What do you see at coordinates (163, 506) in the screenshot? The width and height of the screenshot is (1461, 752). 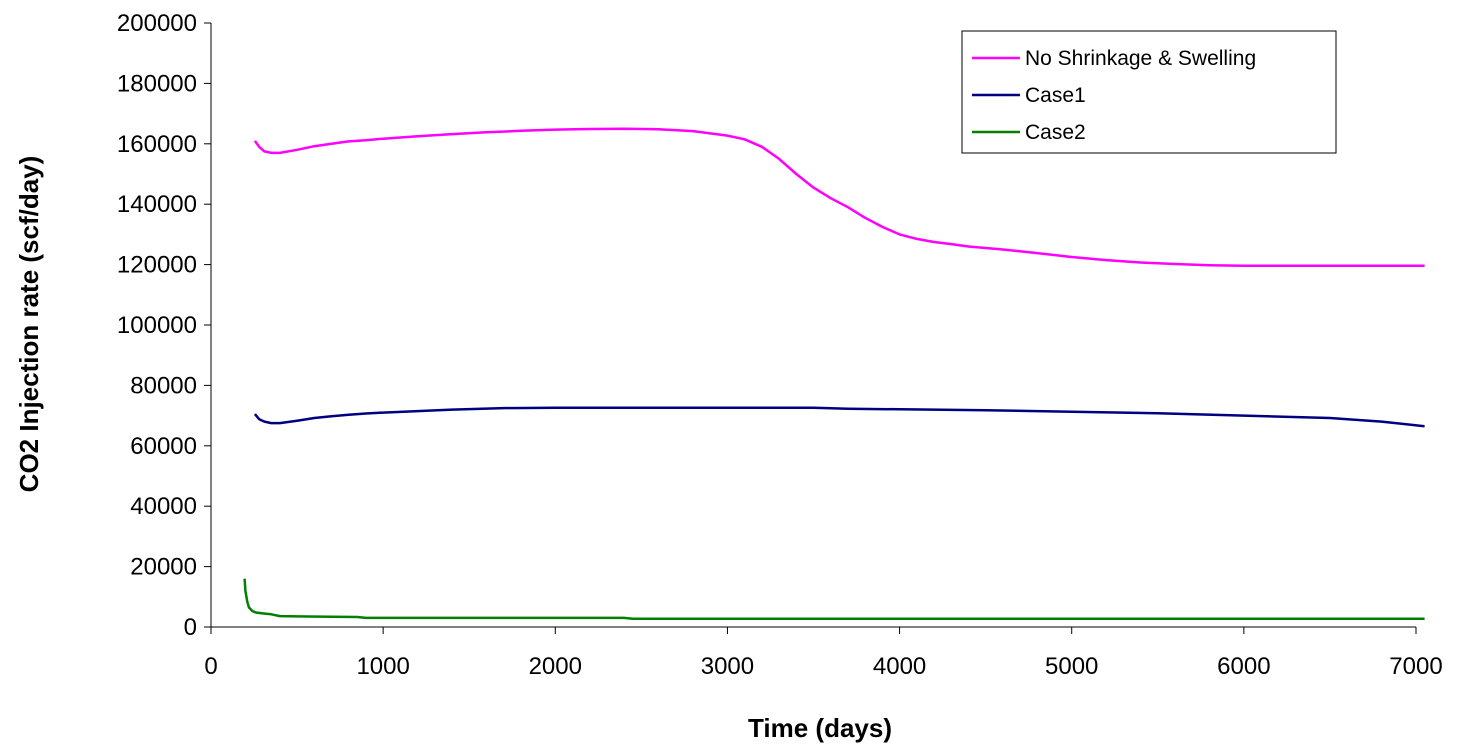 I see `y-tick-label: 40000` at bounding box center [163, 506].